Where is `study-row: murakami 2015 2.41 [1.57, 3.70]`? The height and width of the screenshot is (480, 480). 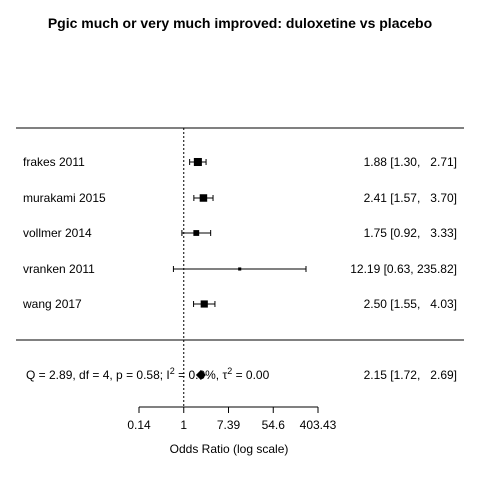 study-row: murakami 2015 2.41 [1.57, 3.70] is located at coordinates (240, 198).